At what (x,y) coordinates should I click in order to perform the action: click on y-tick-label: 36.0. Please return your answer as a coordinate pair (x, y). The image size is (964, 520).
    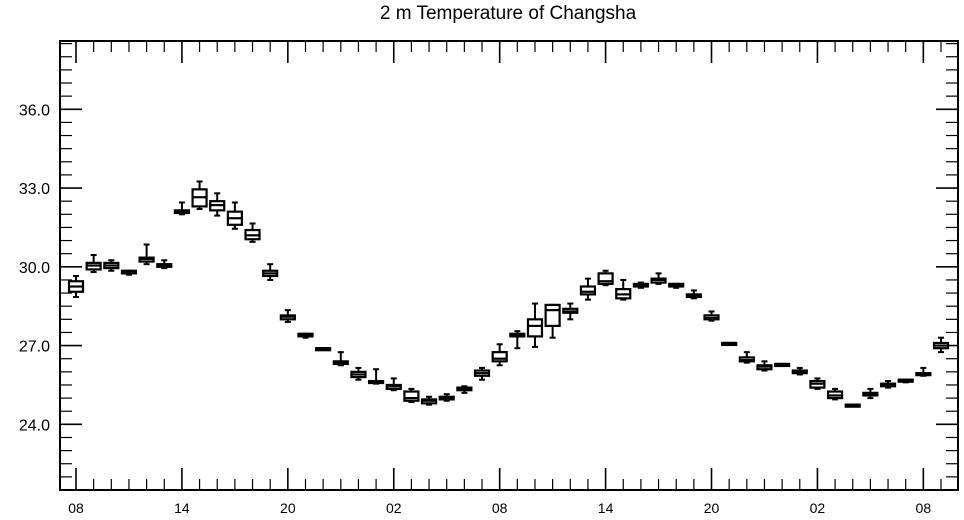
    Looking at the image, I should click on (34, 110).